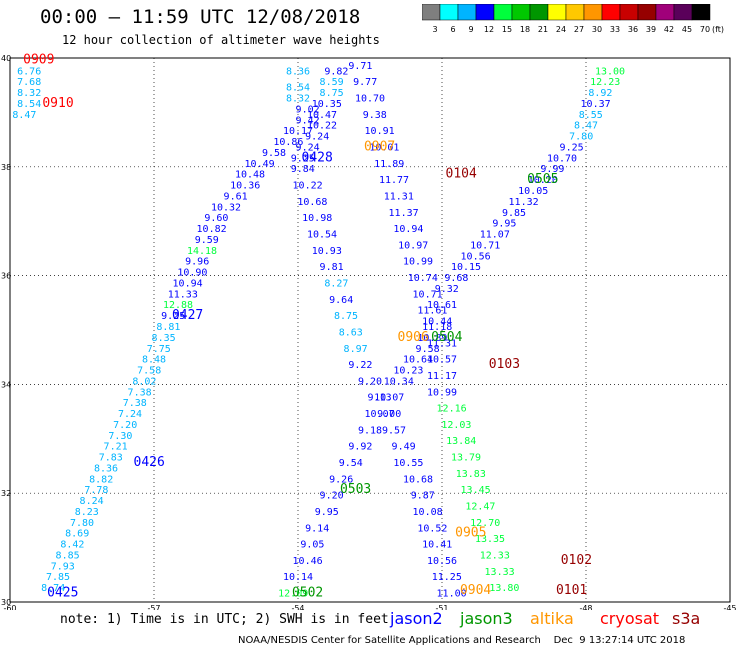  What do you see at coordinates (476, 490) in the screenshot?
I see `swh-value: 13.45` at bounding box center [476, 490].